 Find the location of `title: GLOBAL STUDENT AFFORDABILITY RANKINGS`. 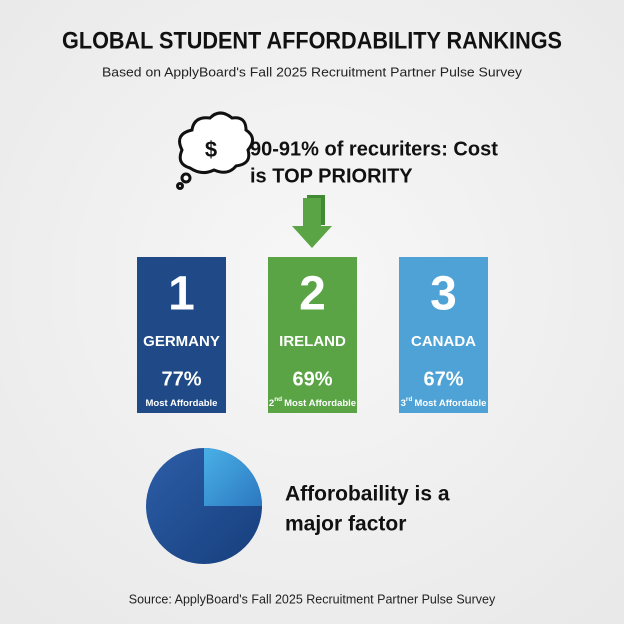

title: GLOBAL STUDENT AFFORDABILITY RANKINGS is located at coordinates (312, 40).